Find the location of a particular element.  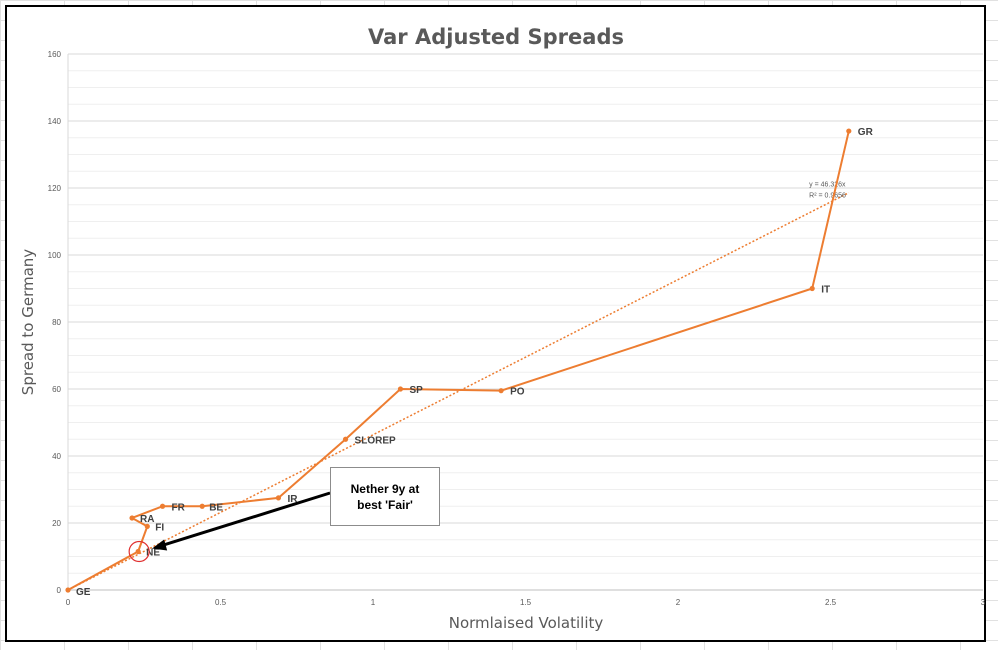

trendline-equation: y = 46.326x is located at coordinates (827, 184).